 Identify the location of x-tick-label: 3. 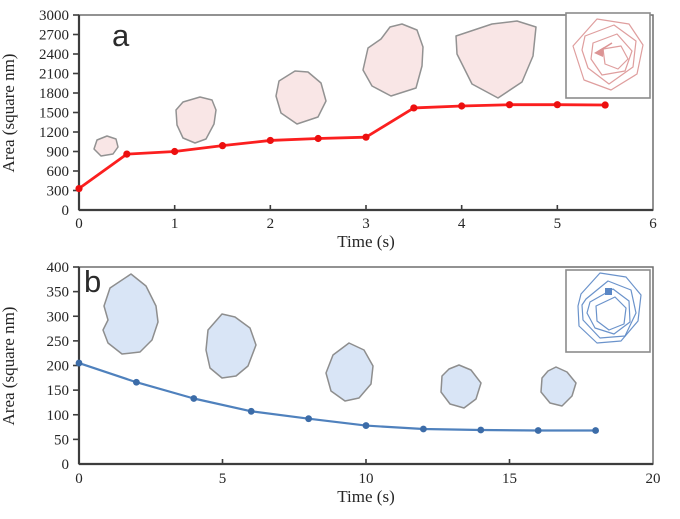
(366, 224).